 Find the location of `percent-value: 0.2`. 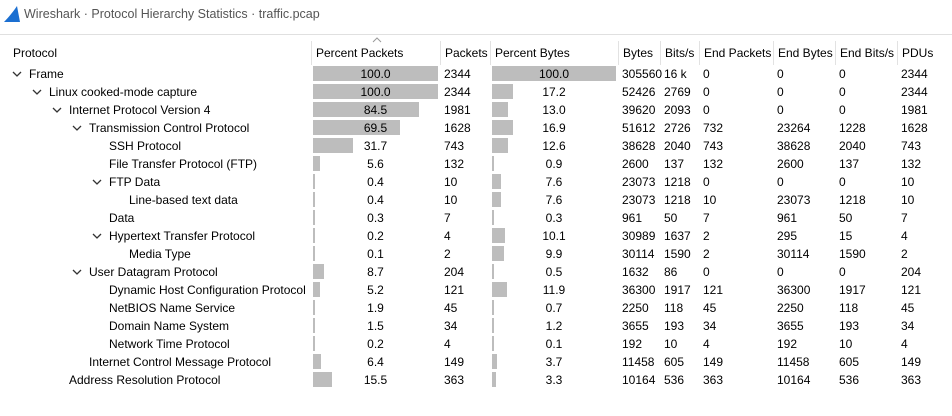

percent-value: 0.2 is located at coordinates (375, 236).